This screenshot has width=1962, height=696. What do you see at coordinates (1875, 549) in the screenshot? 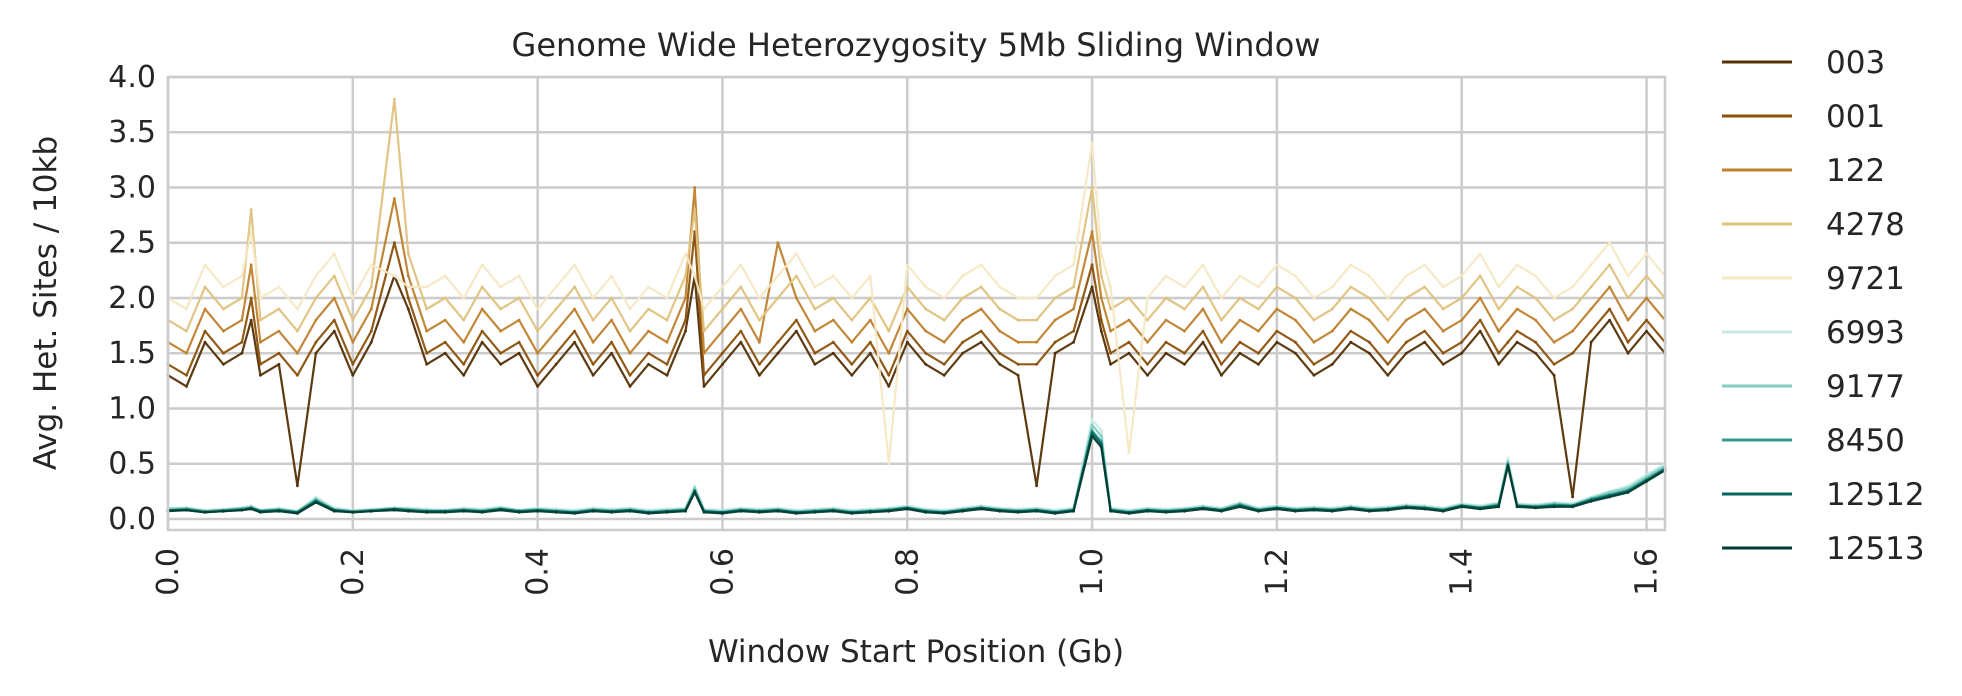
I see `legend-label-12513: 12513` at bounding box center [1875, 549].